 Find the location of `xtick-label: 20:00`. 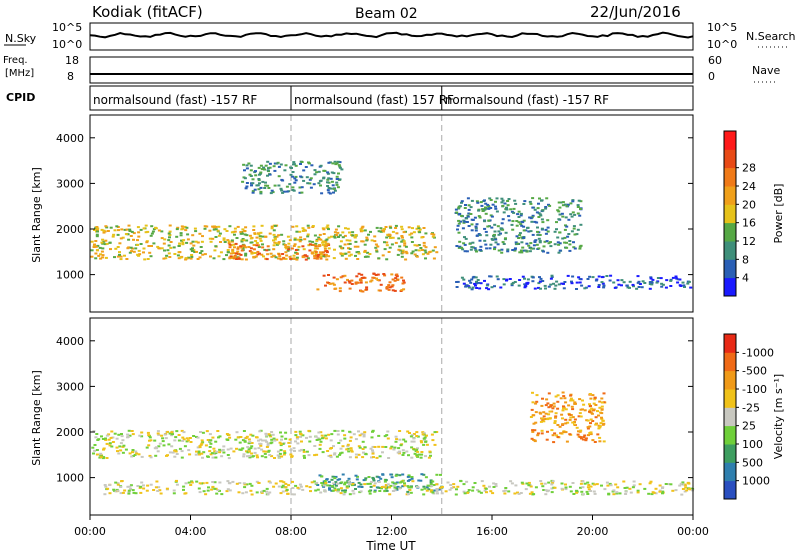

xtick-label: 20:00 is located at coordinates (593, 531).